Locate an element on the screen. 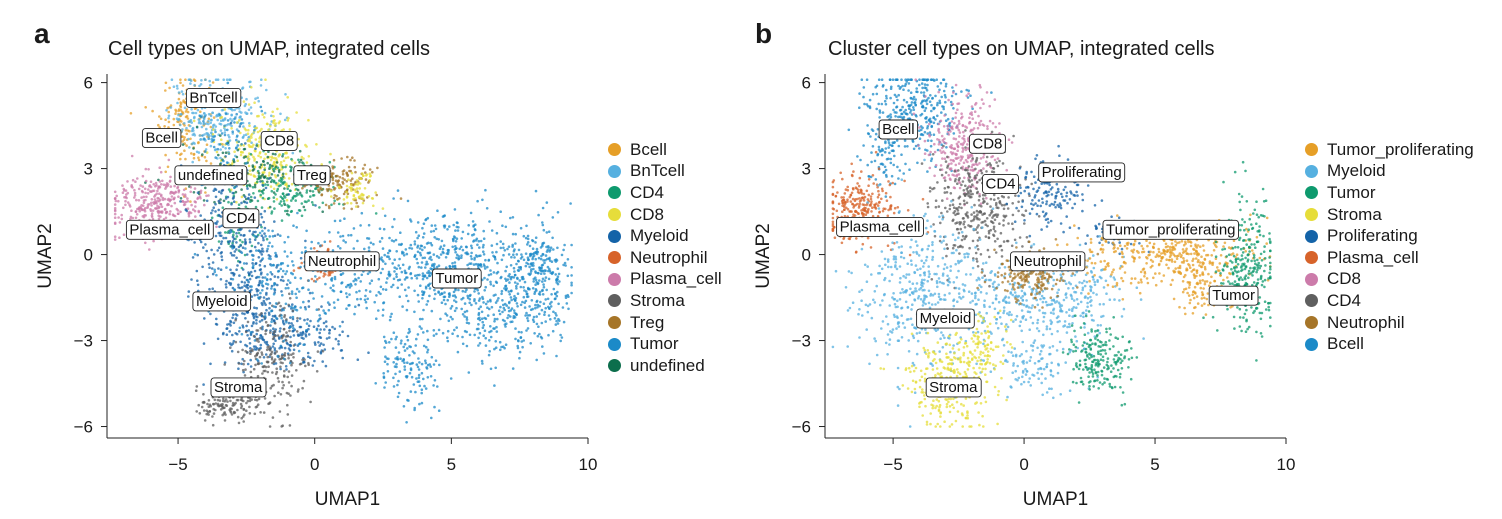  cluster-label-text: Myeloid is located at coordinates (222, 301).